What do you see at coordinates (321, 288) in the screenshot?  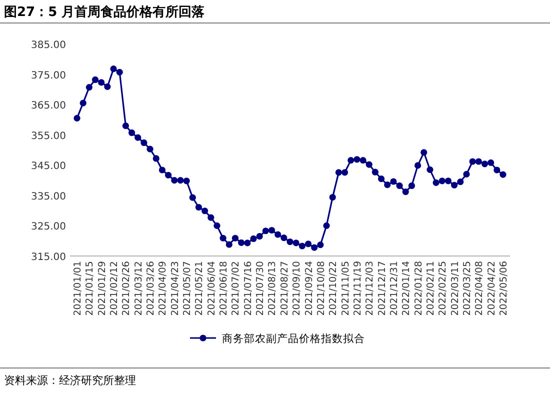 I see `x-tick-label: 2021/10/08` at bounding box center [321, 288].